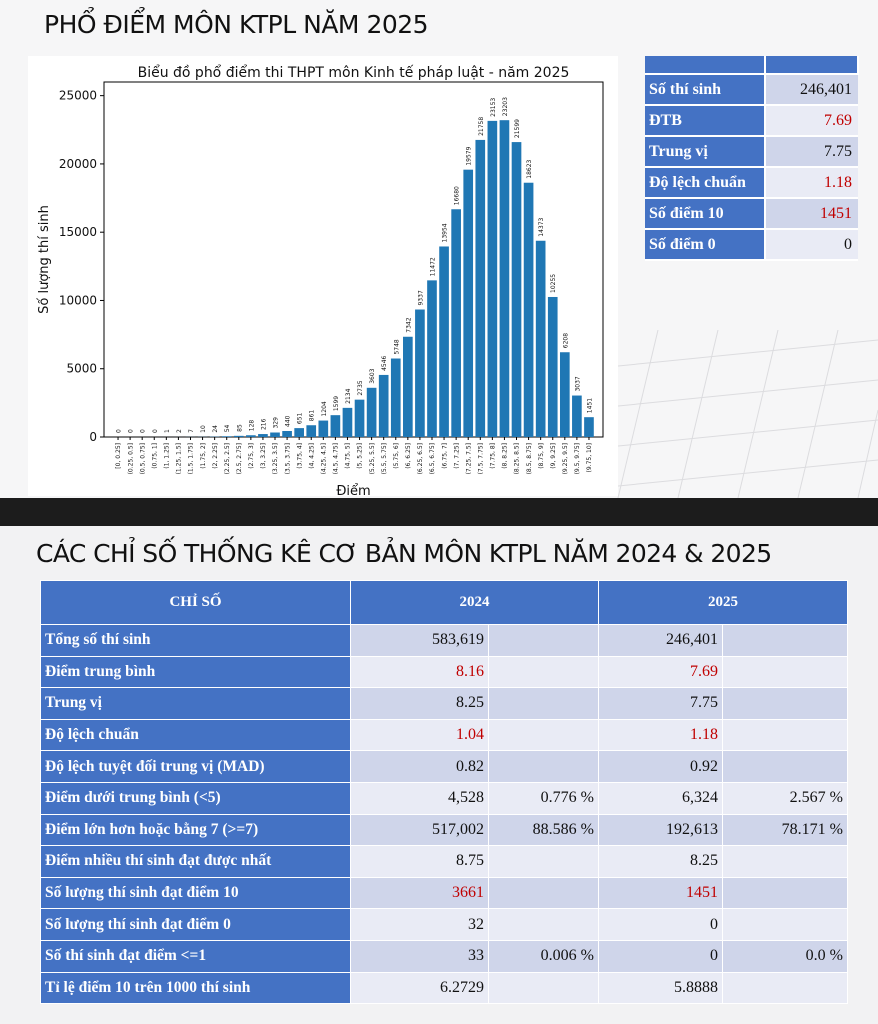 The image size is (878, 1024). Describe the element at coordinates (167, 431) in the screenshot. I see `bar-value-label: 1` at that location.